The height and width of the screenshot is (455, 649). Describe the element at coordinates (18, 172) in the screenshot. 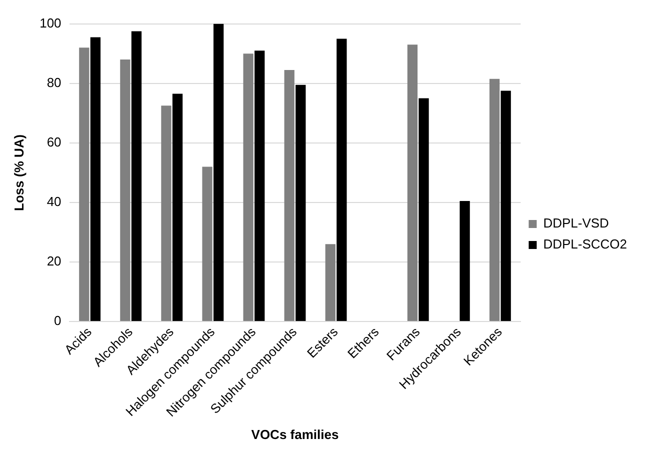

I see `y-axis-title: Loss (% UA)` at that location.